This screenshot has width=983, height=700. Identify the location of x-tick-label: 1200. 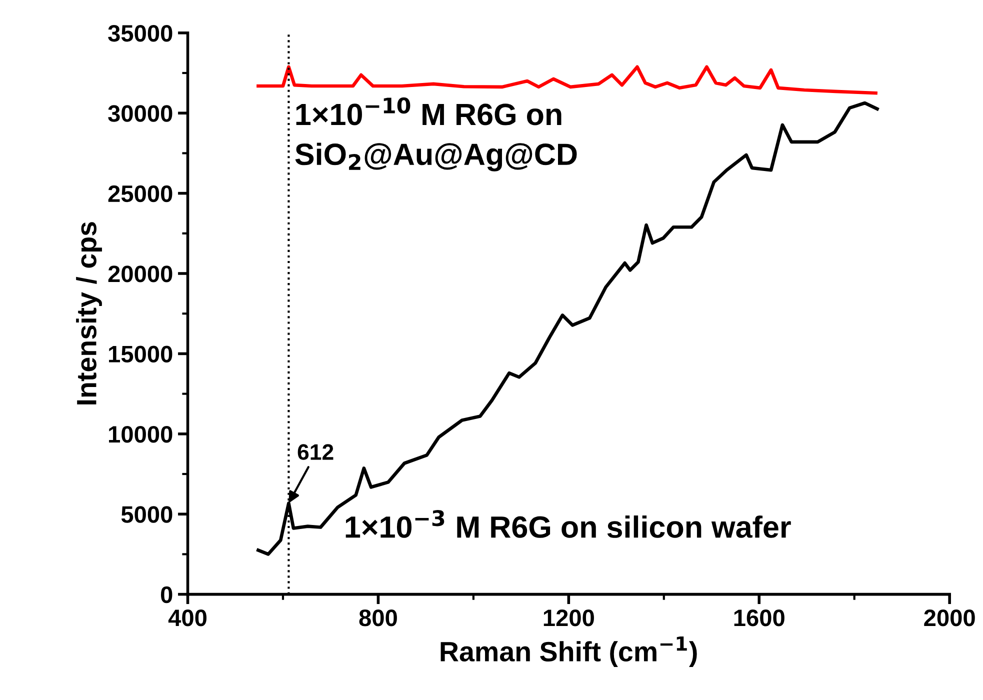
(569, 618).